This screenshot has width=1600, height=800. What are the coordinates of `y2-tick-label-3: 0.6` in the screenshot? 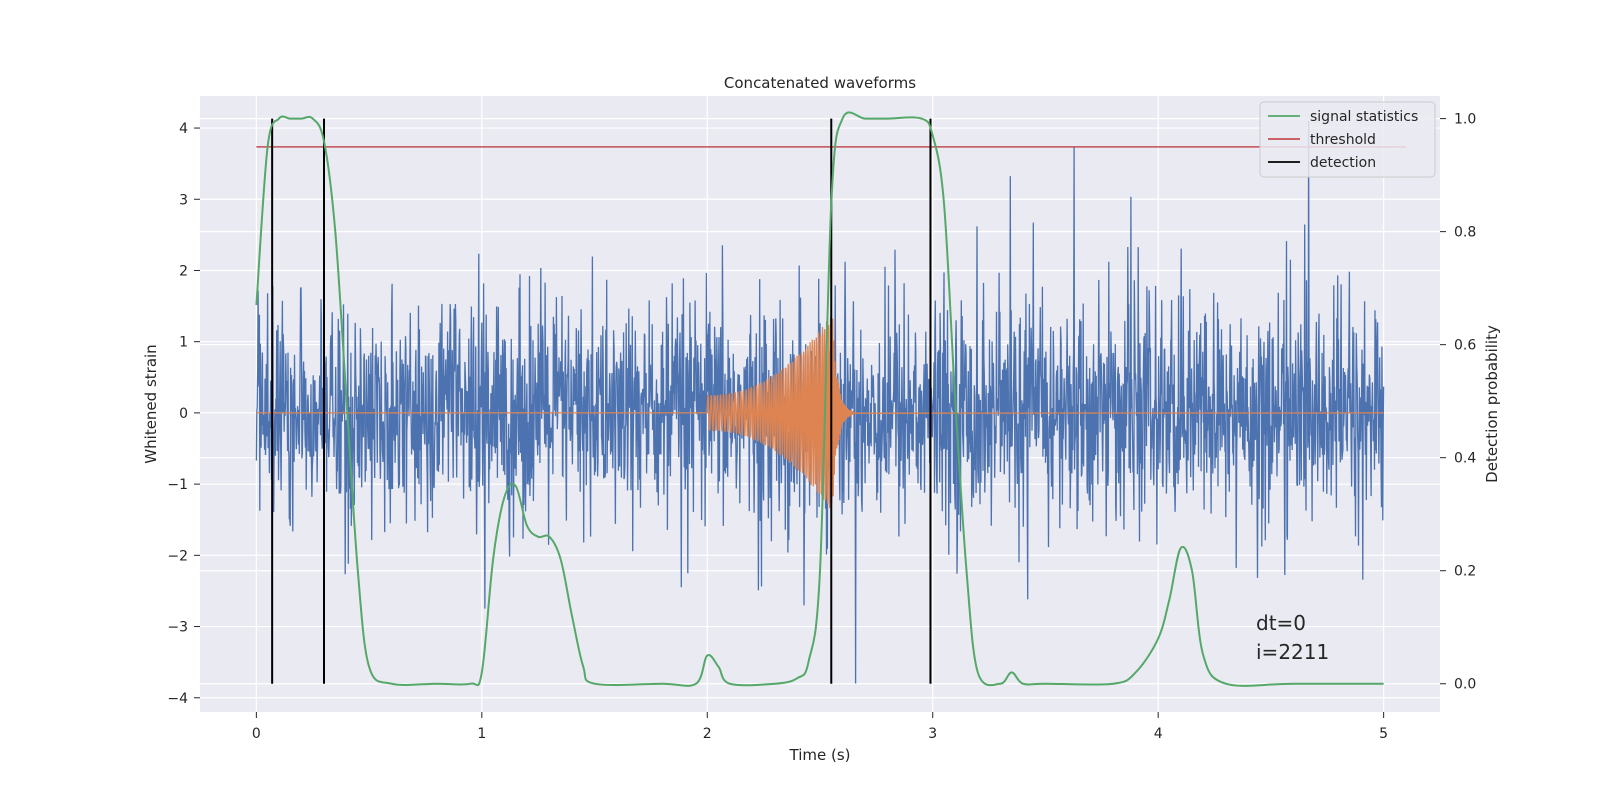 It's located at (1465, 346).